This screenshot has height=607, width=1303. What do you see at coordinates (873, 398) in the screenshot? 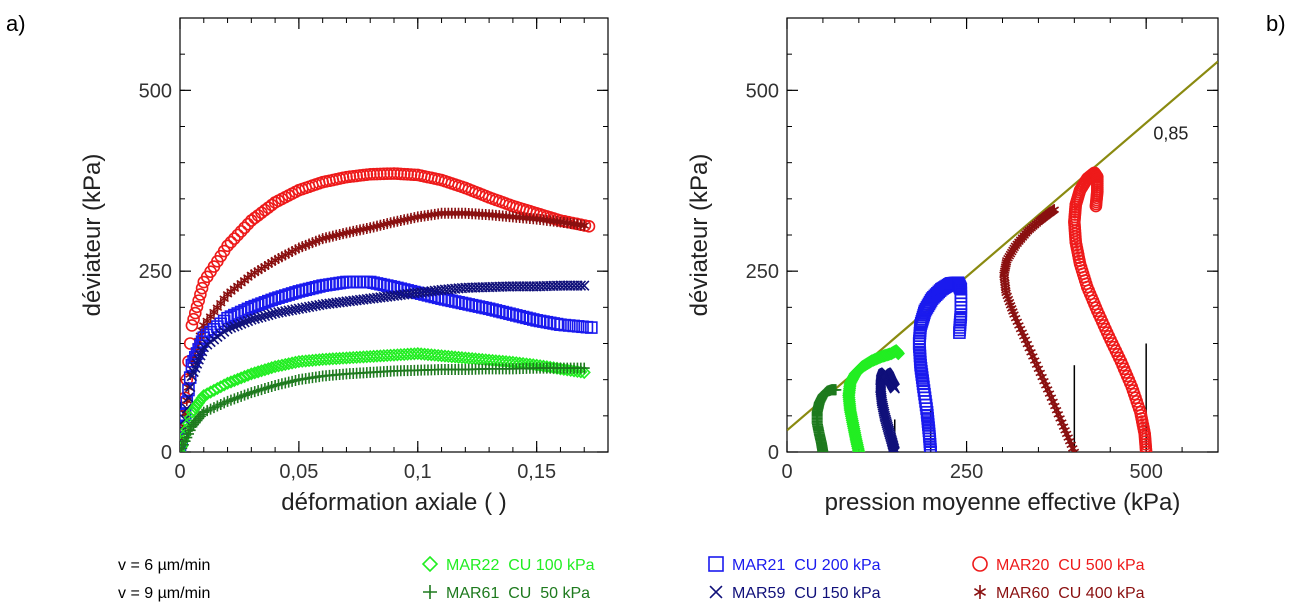
I see `series-mar22` at bounding box center [873, 398].